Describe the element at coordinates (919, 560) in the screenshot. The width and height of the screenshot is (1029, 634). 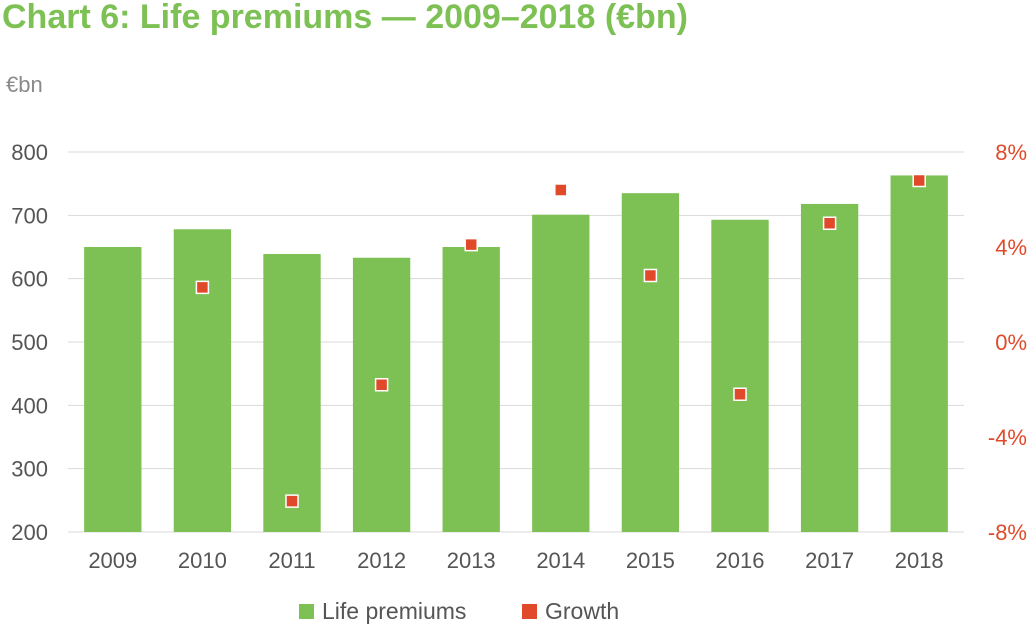
I see `x-tick-label: 2018` at that location.